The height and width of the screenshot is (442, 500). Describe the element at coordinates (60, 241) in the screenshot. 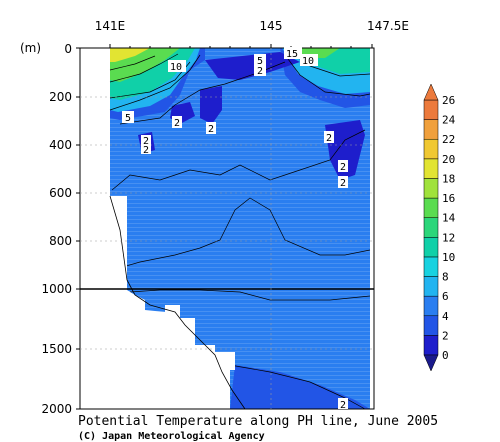

I see `y-tick-label: 800` at that location.